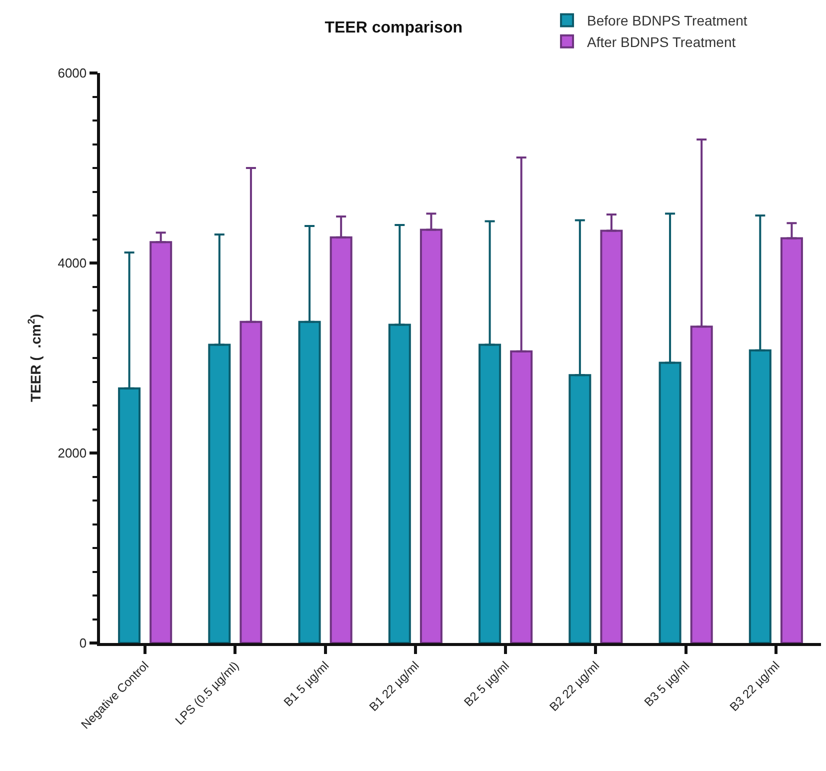  What do you see at coordinates (72, 453) in the screenshot?
I see `y-tick-label: 2000` at bounding box center [72, 453].